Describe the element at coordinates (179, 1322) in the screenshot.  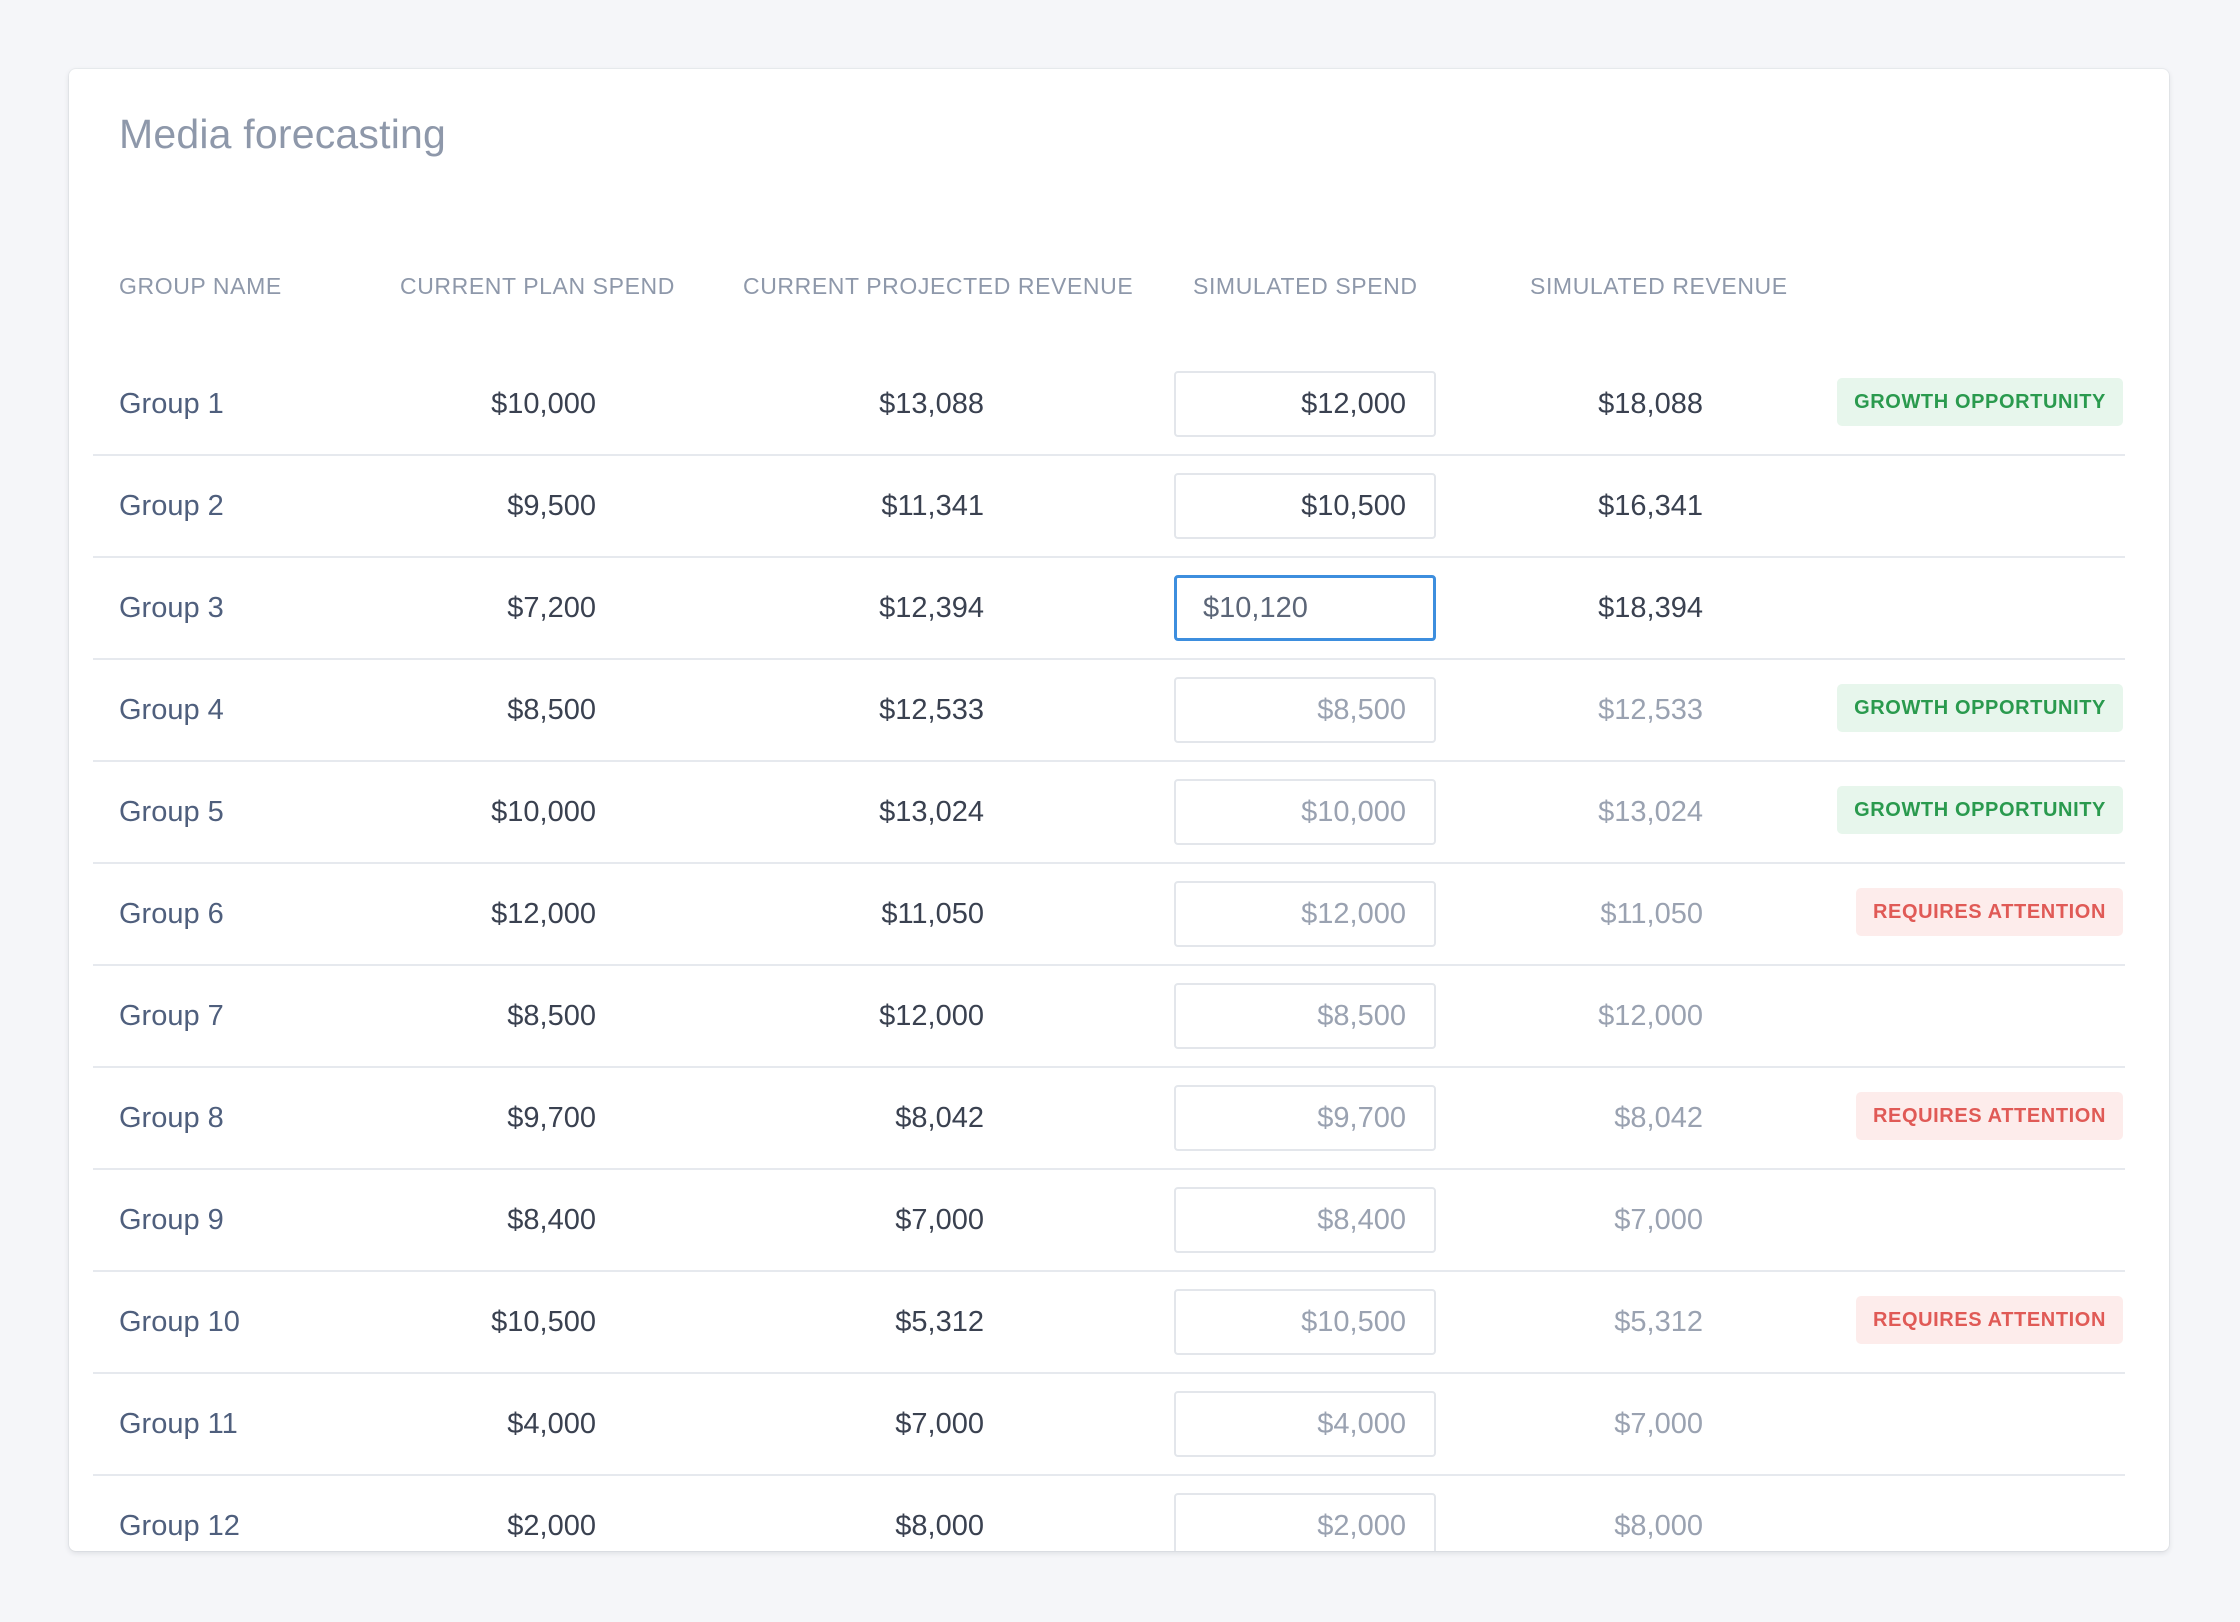
I see `group-name-cell: Group 10` at that location.